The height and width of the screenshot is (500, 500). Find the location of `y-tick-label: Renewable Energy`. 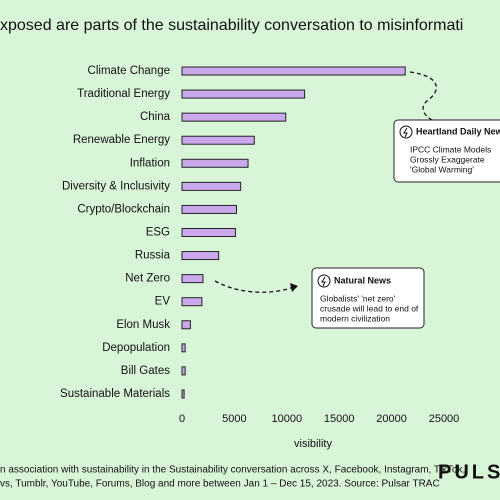

y-tick-label: Renewable Energy is located at coordinates (121, 140).